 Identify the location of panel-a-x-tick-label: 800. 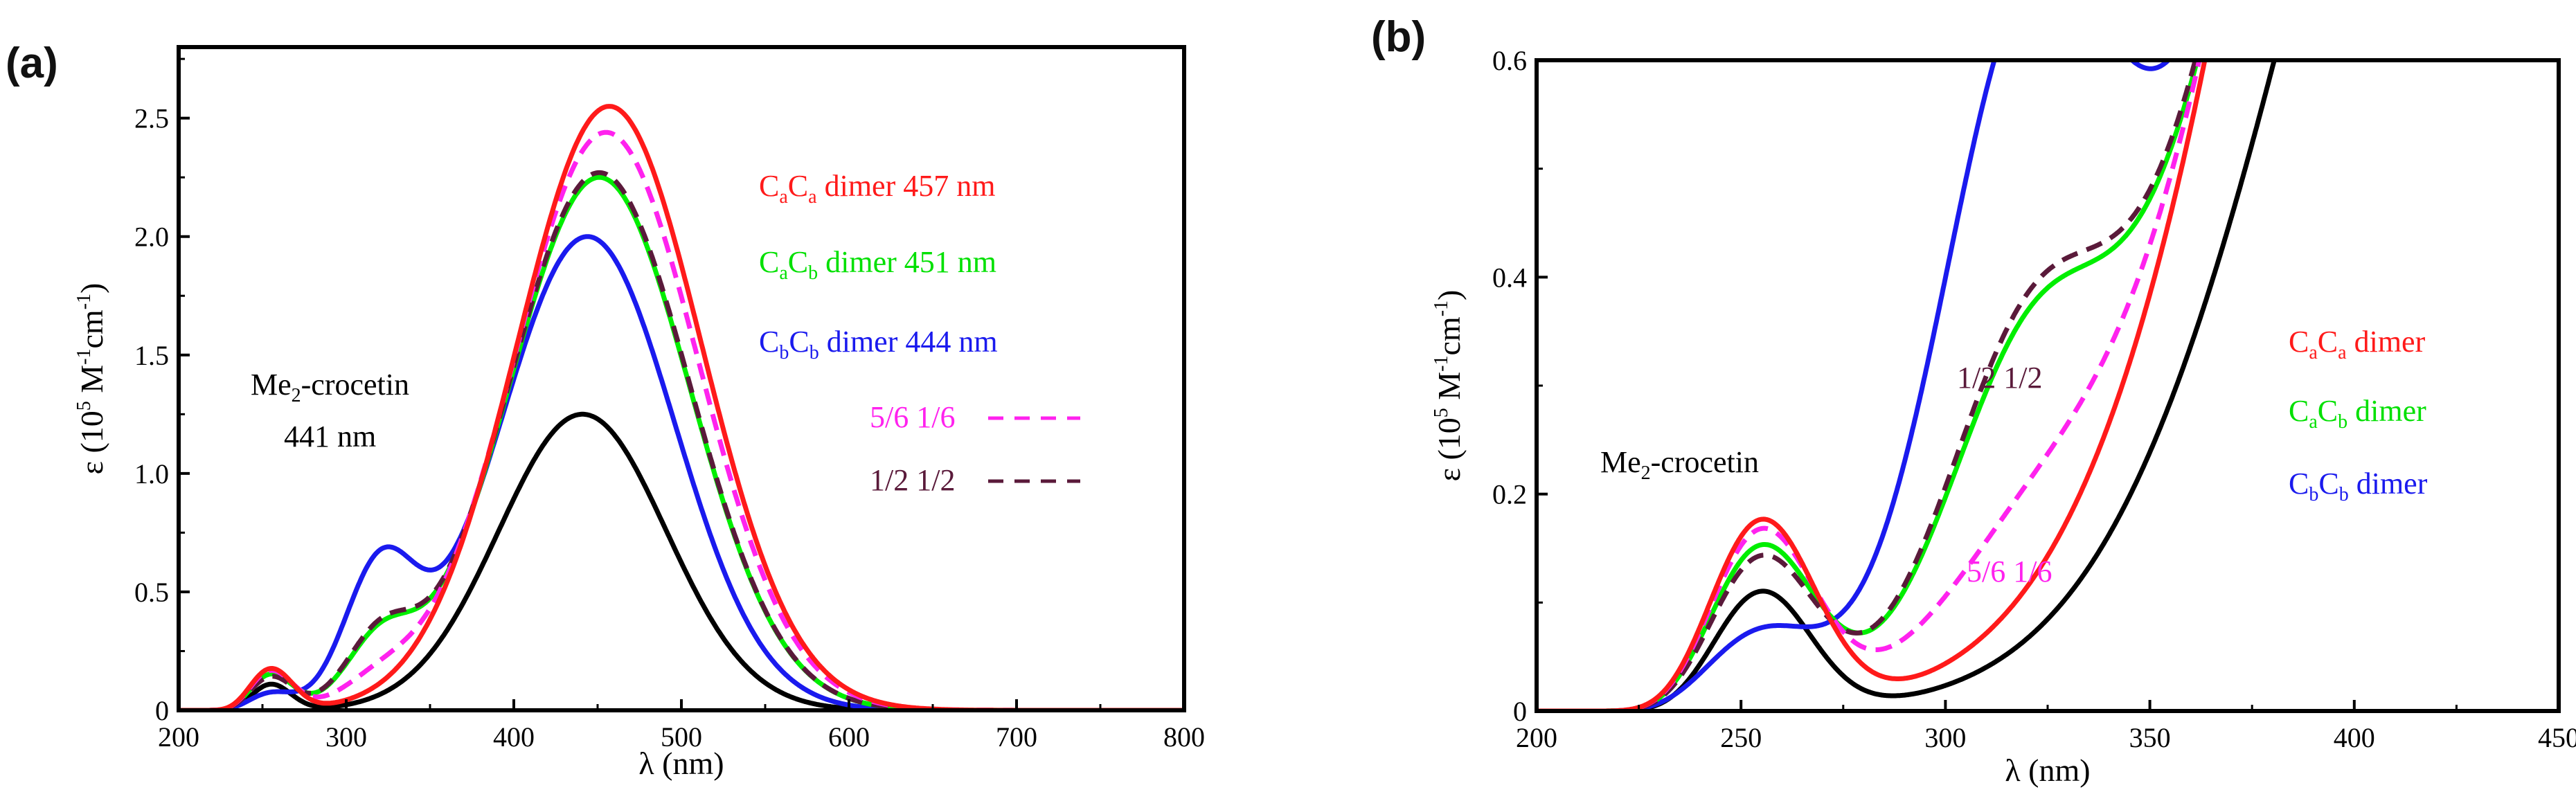
(1184, 737).